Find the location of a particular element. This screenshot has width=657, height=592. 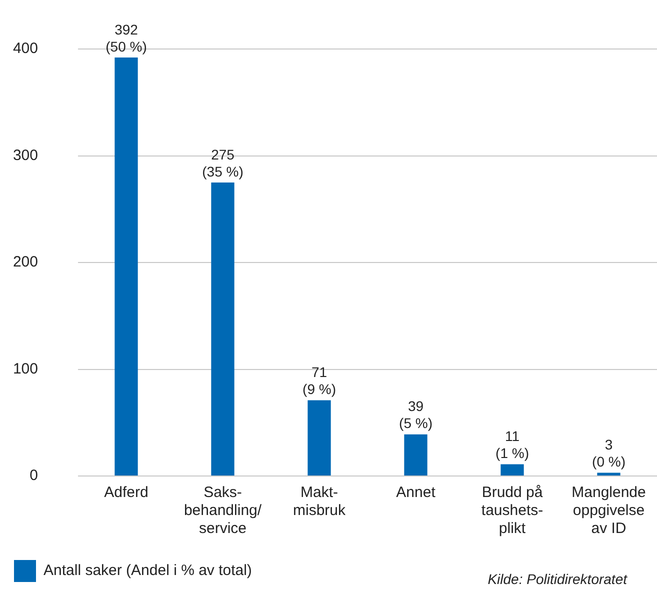

y-tick-label: 100 is located at coordinates (25, 369).